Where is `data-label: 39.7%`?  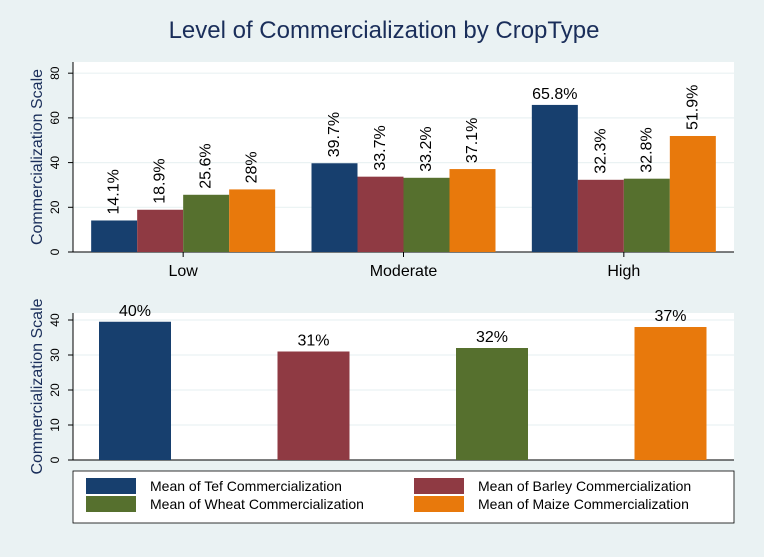 data-label: 39.7% is located at coordinates (334, 134).